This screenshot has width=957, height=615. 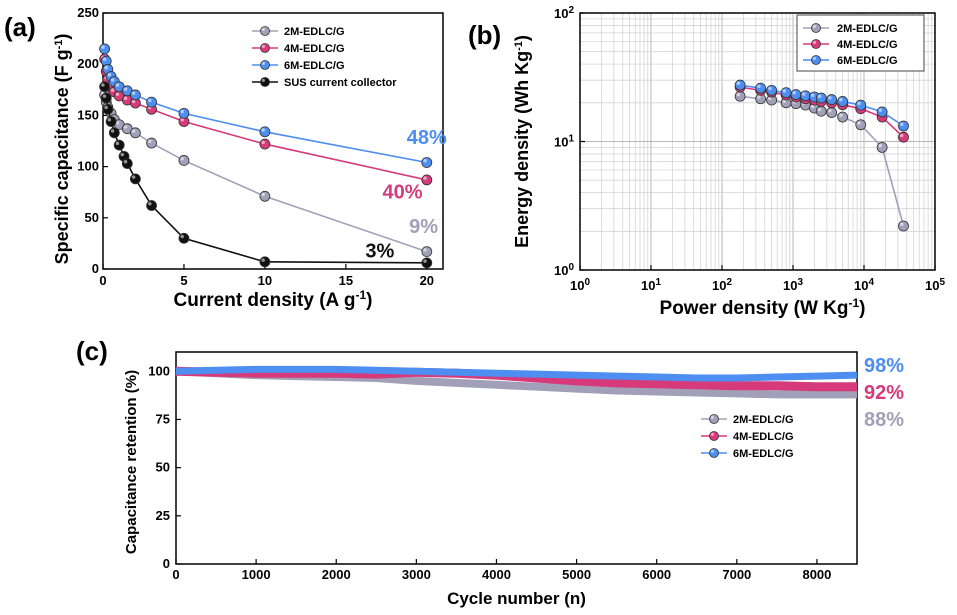 What do you see at coordinates (88, 114) in the screenshot?
I see `y-tick-label-a-3: 150` at bounding box center [88, 114].